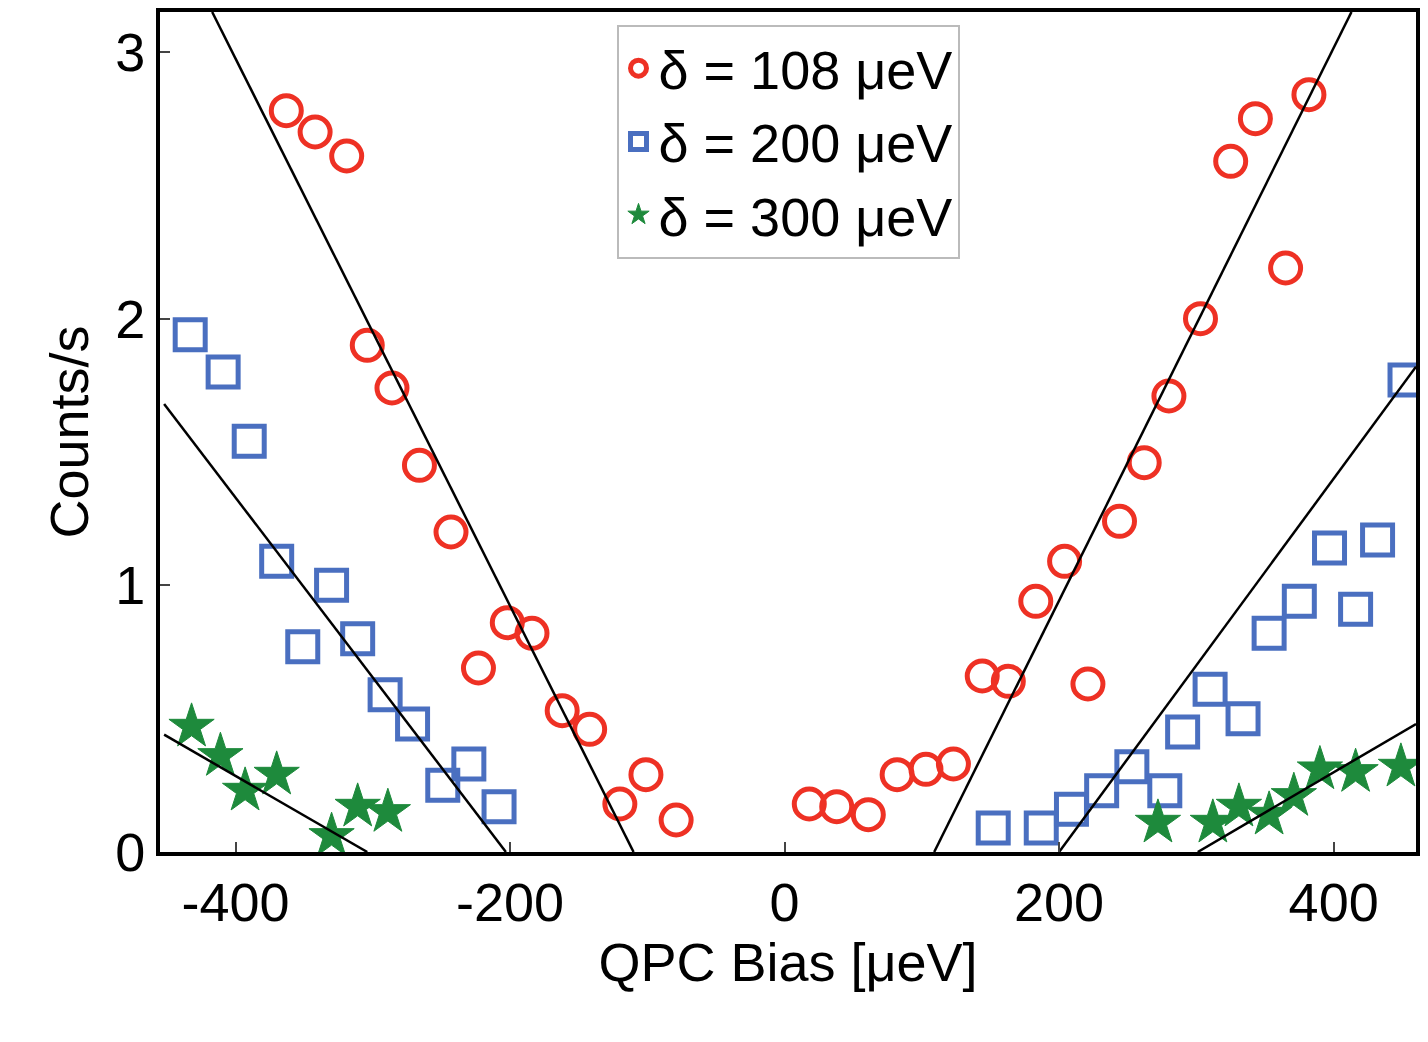 Image resolution: width=1428 pixels, height=1042 pixels. What do you see at coordinates (130, 851) in the screenshot?
I see `y-tick-label: 0` at bounding box center [130, 851].